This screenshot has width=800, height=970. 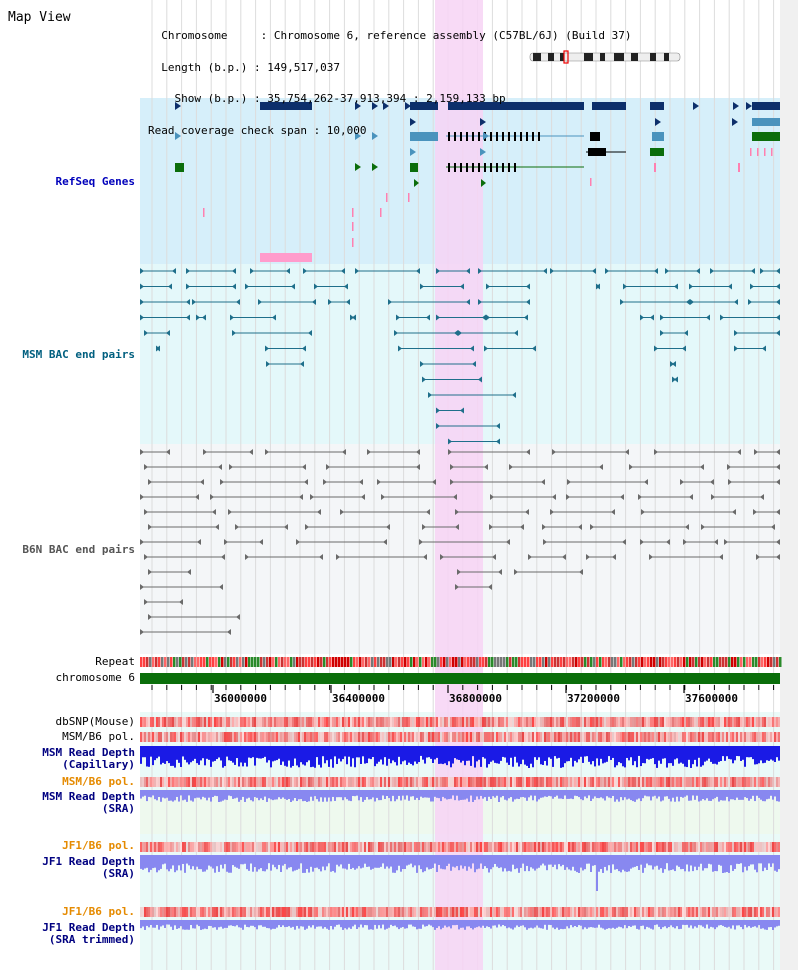 I want to click on track-label-refseq: RefSeq Genes, so click(x=95, y=181).